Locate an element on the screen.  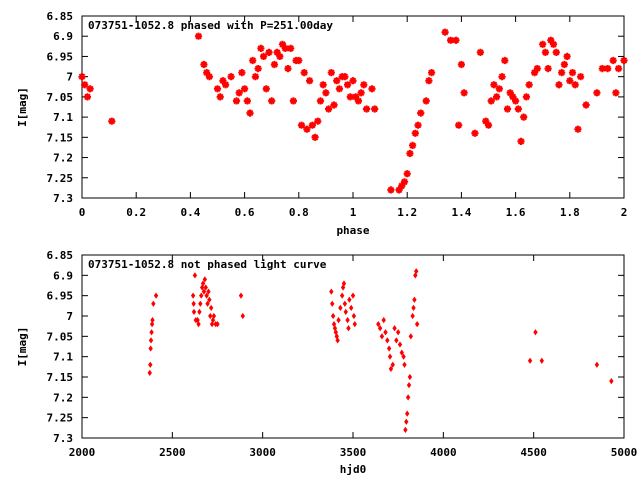
y-tick-label: 6.95 is located at coordinates (60, 296).